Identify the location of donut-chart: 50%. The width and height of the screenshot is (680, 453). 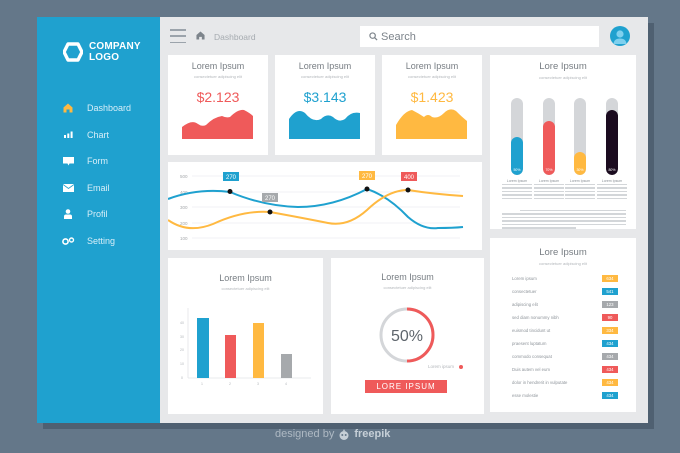
(407, 335).